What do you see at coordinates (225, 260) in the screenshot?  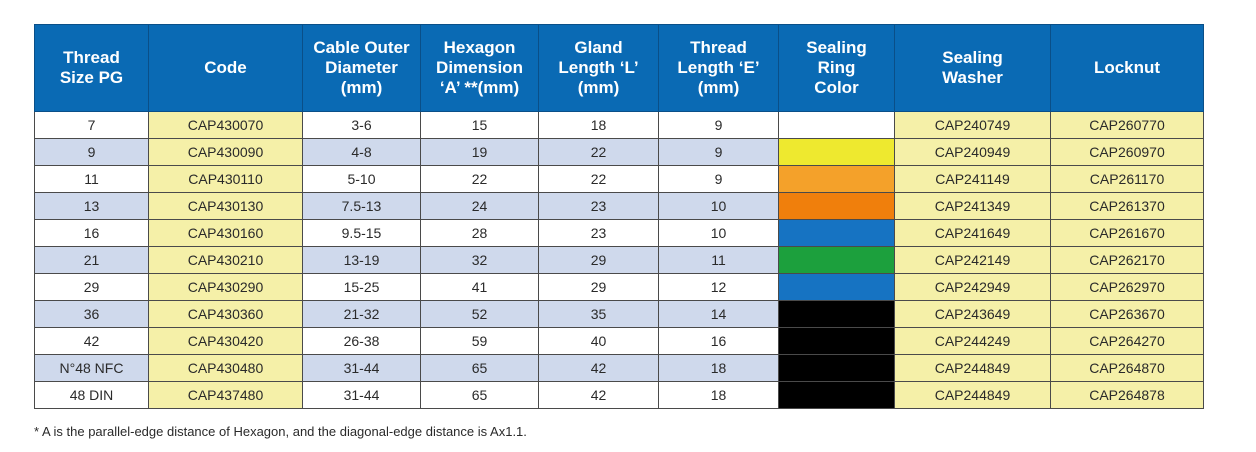 I see `code-cell: CAP430210` at bounding box center [225, 260].